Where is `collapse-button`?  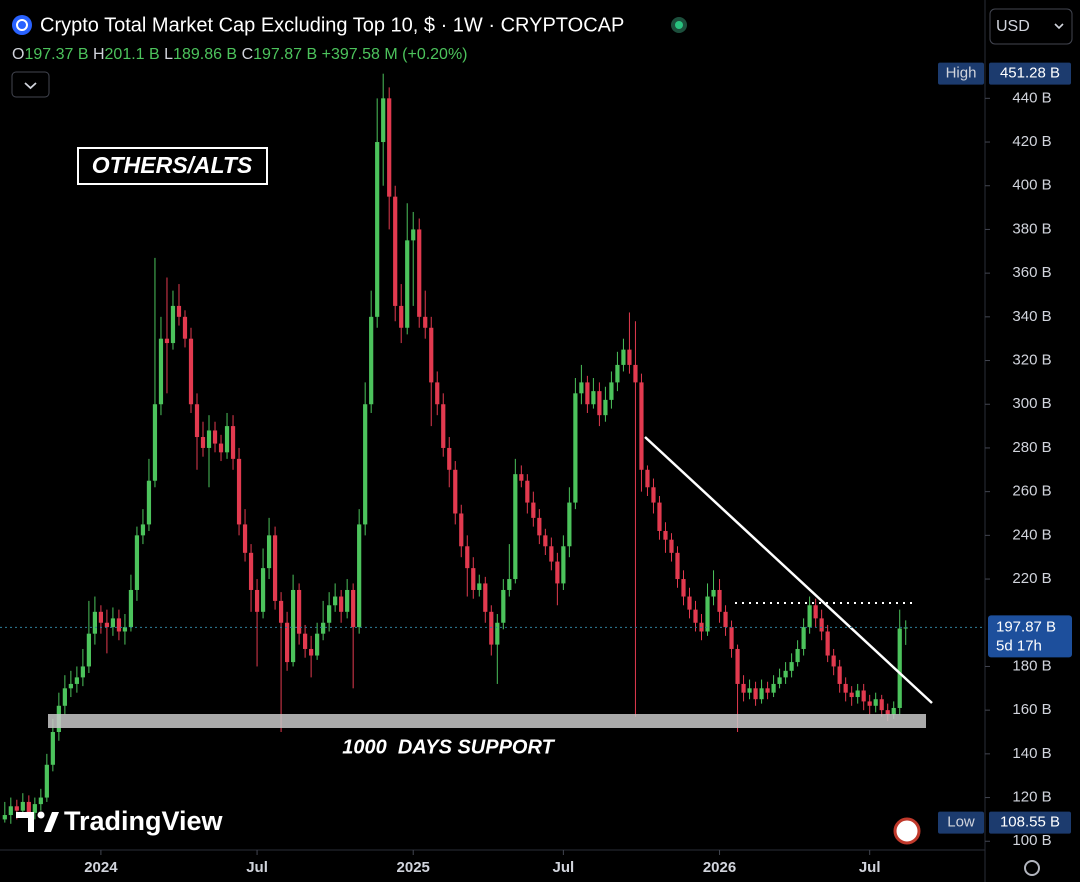 collapse-button is located at coordinates (30, 84).